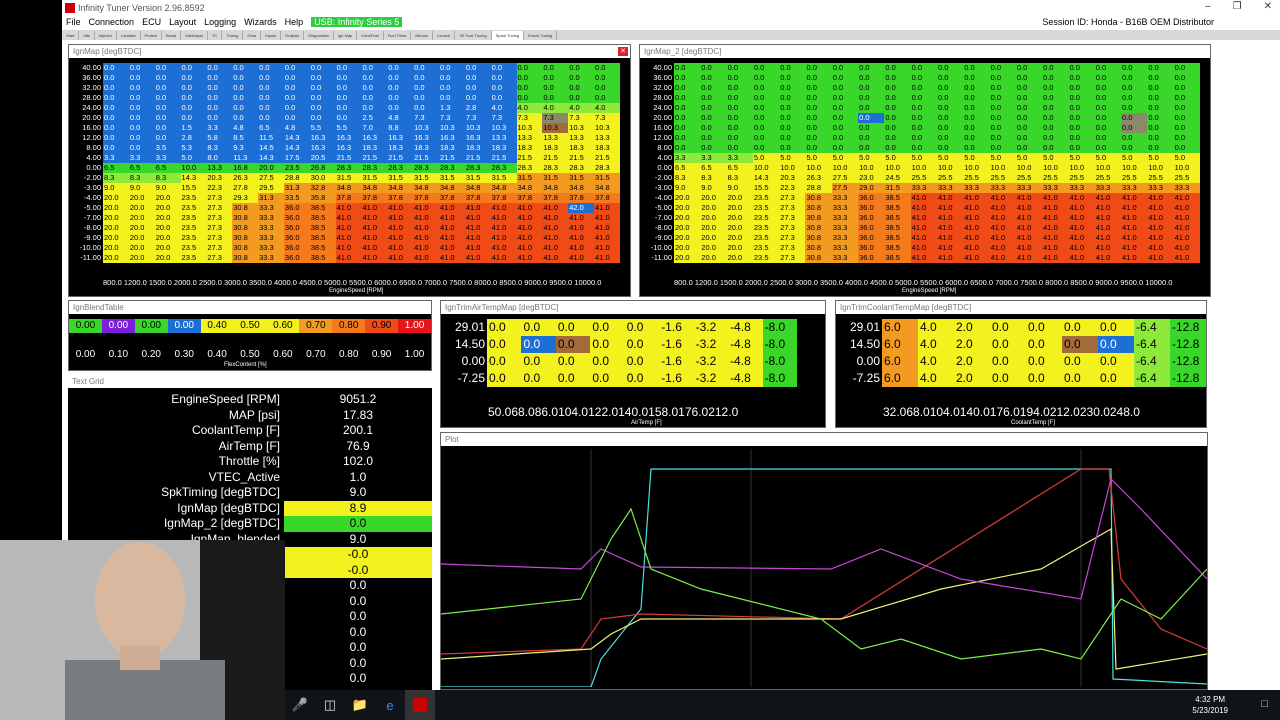 The width and height of the screenshot is (1280, 720). What do you see at coordinates (871, 178) in the screenshot?
I see `map-cell: 23.0` at bounding box center [871, 178].